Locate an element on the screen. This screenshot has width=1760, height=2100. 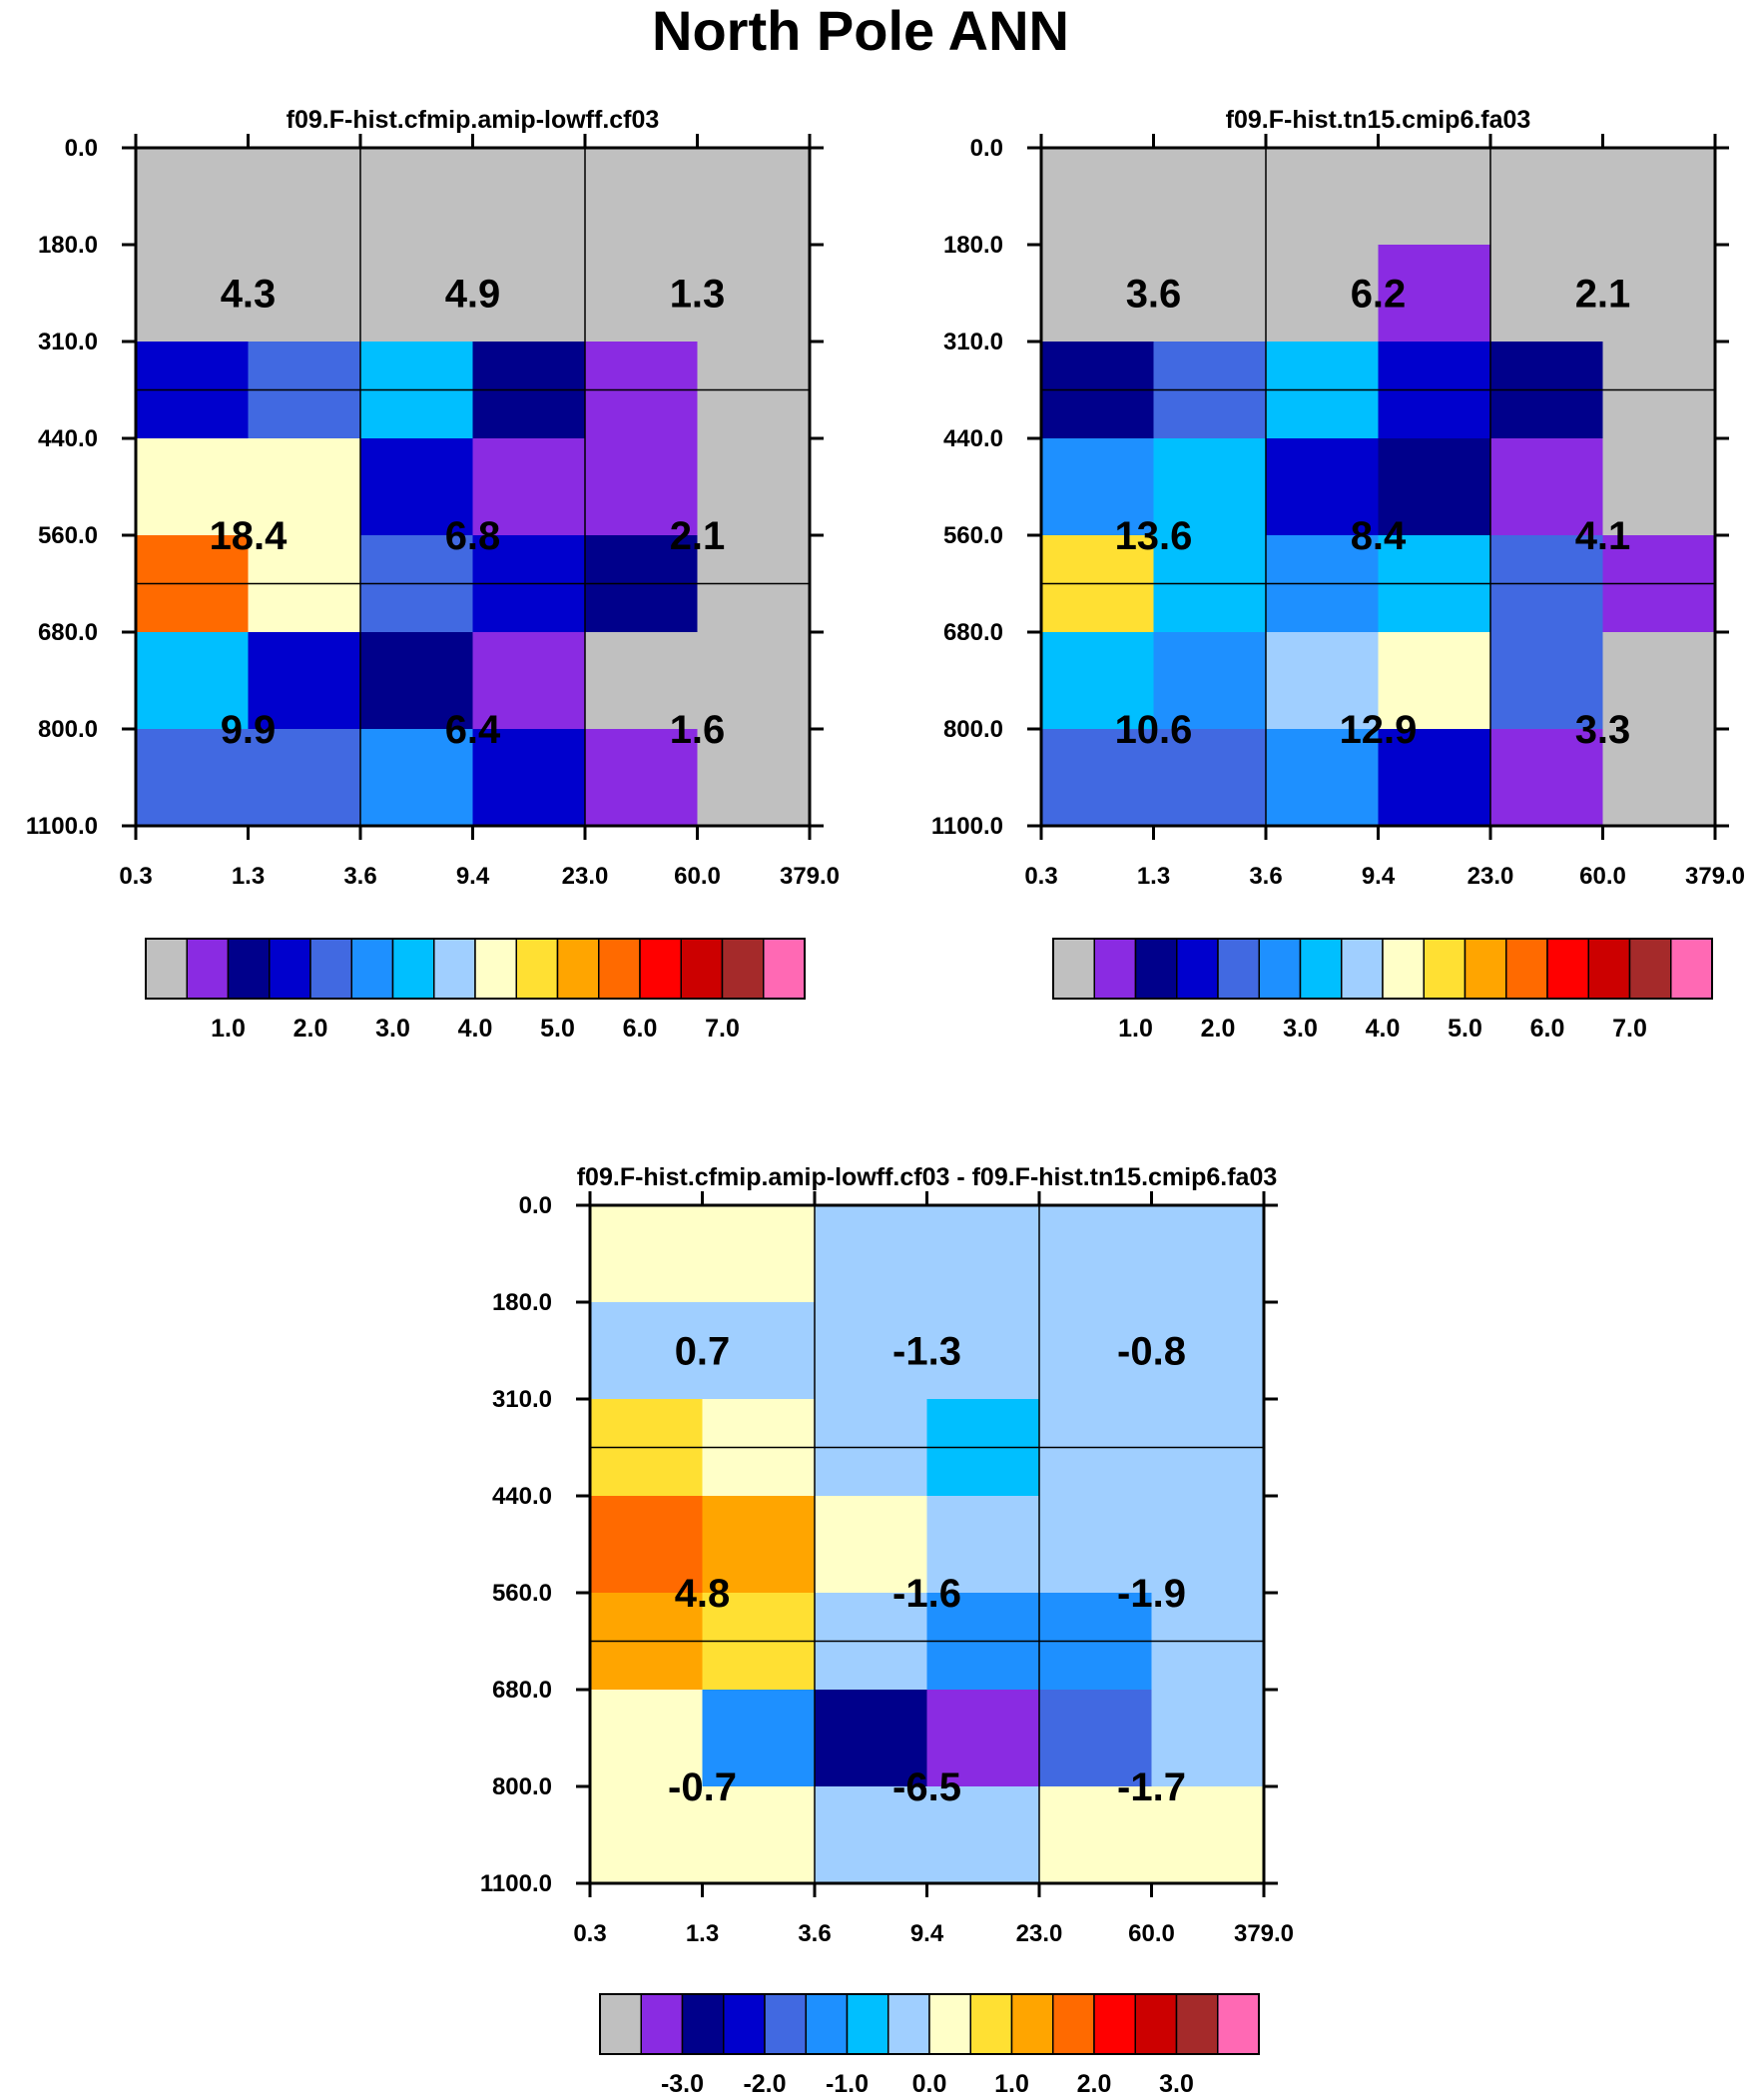
x-tick-label: 23.0 is located at coordinates (1491, 876).